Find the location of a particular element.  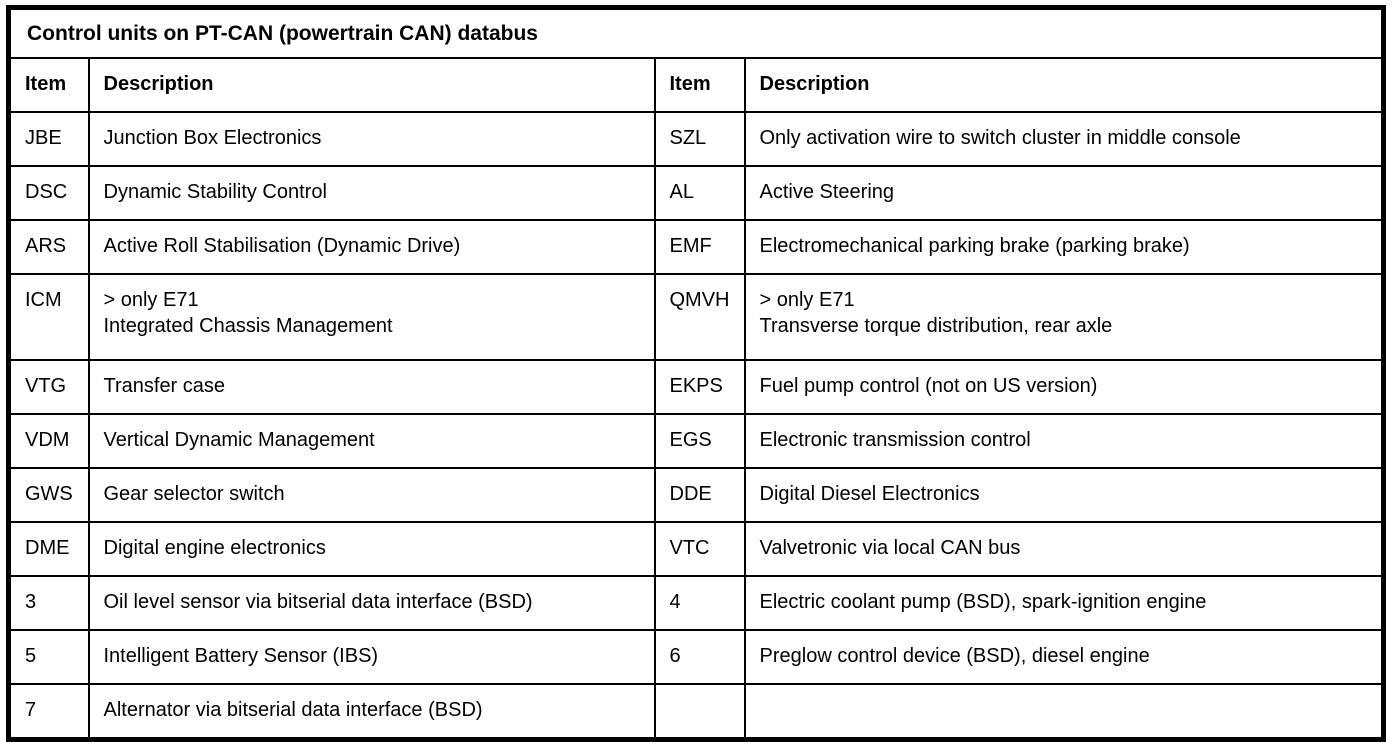

header-description-right: Description is located at coordinates (1064, 85).